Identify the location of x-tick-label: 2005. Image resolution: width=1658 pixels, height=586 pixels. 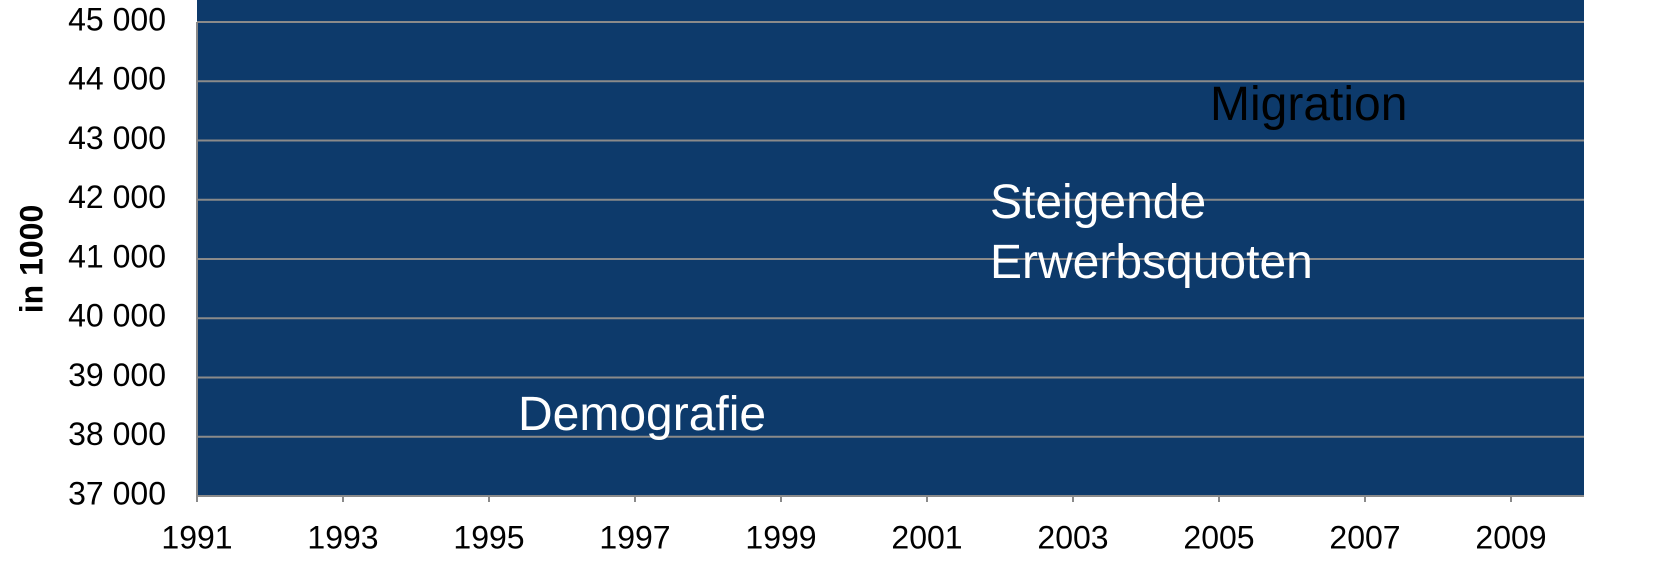
(1218, 537).